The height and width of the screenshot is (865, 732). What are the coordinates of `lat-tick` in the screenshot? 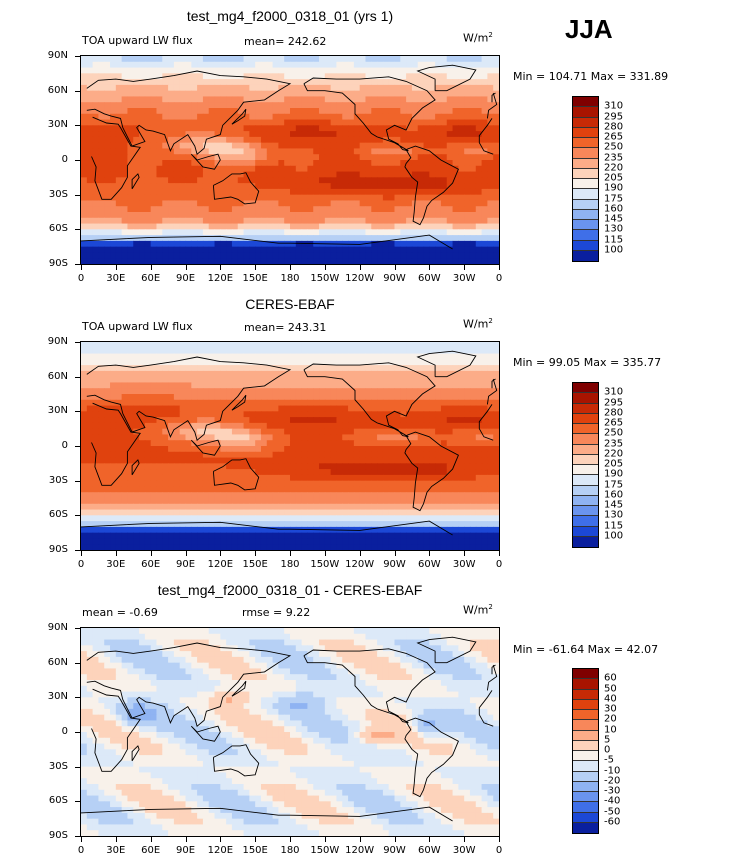 It's located at (77, 126).